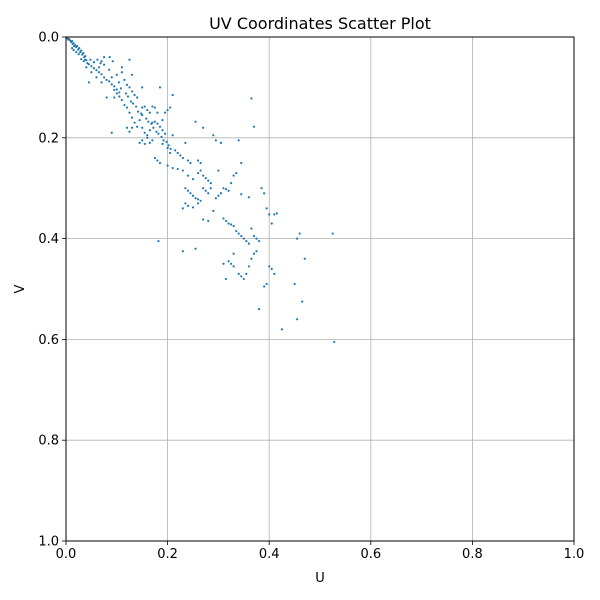  I want to click on x-tick-label: 0.2, so click(167, 554).